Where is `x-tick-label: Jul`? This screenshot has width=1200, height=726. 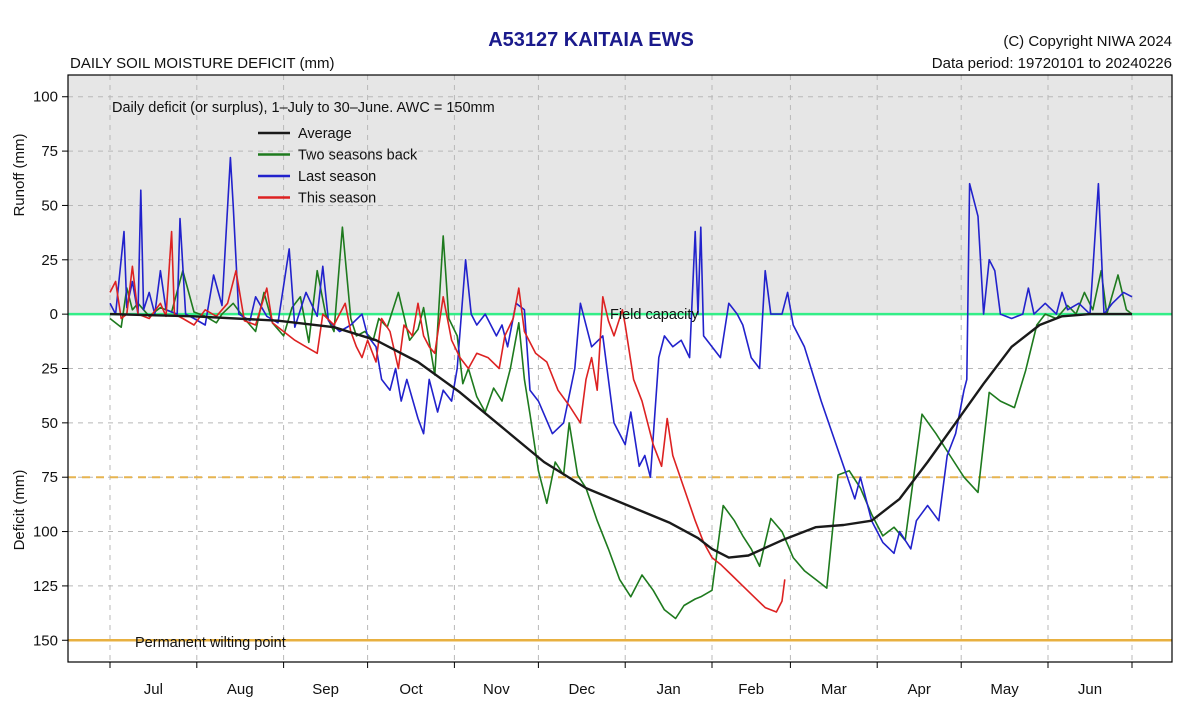
x-tick-label: Jul is located at coordinates (153, 689).